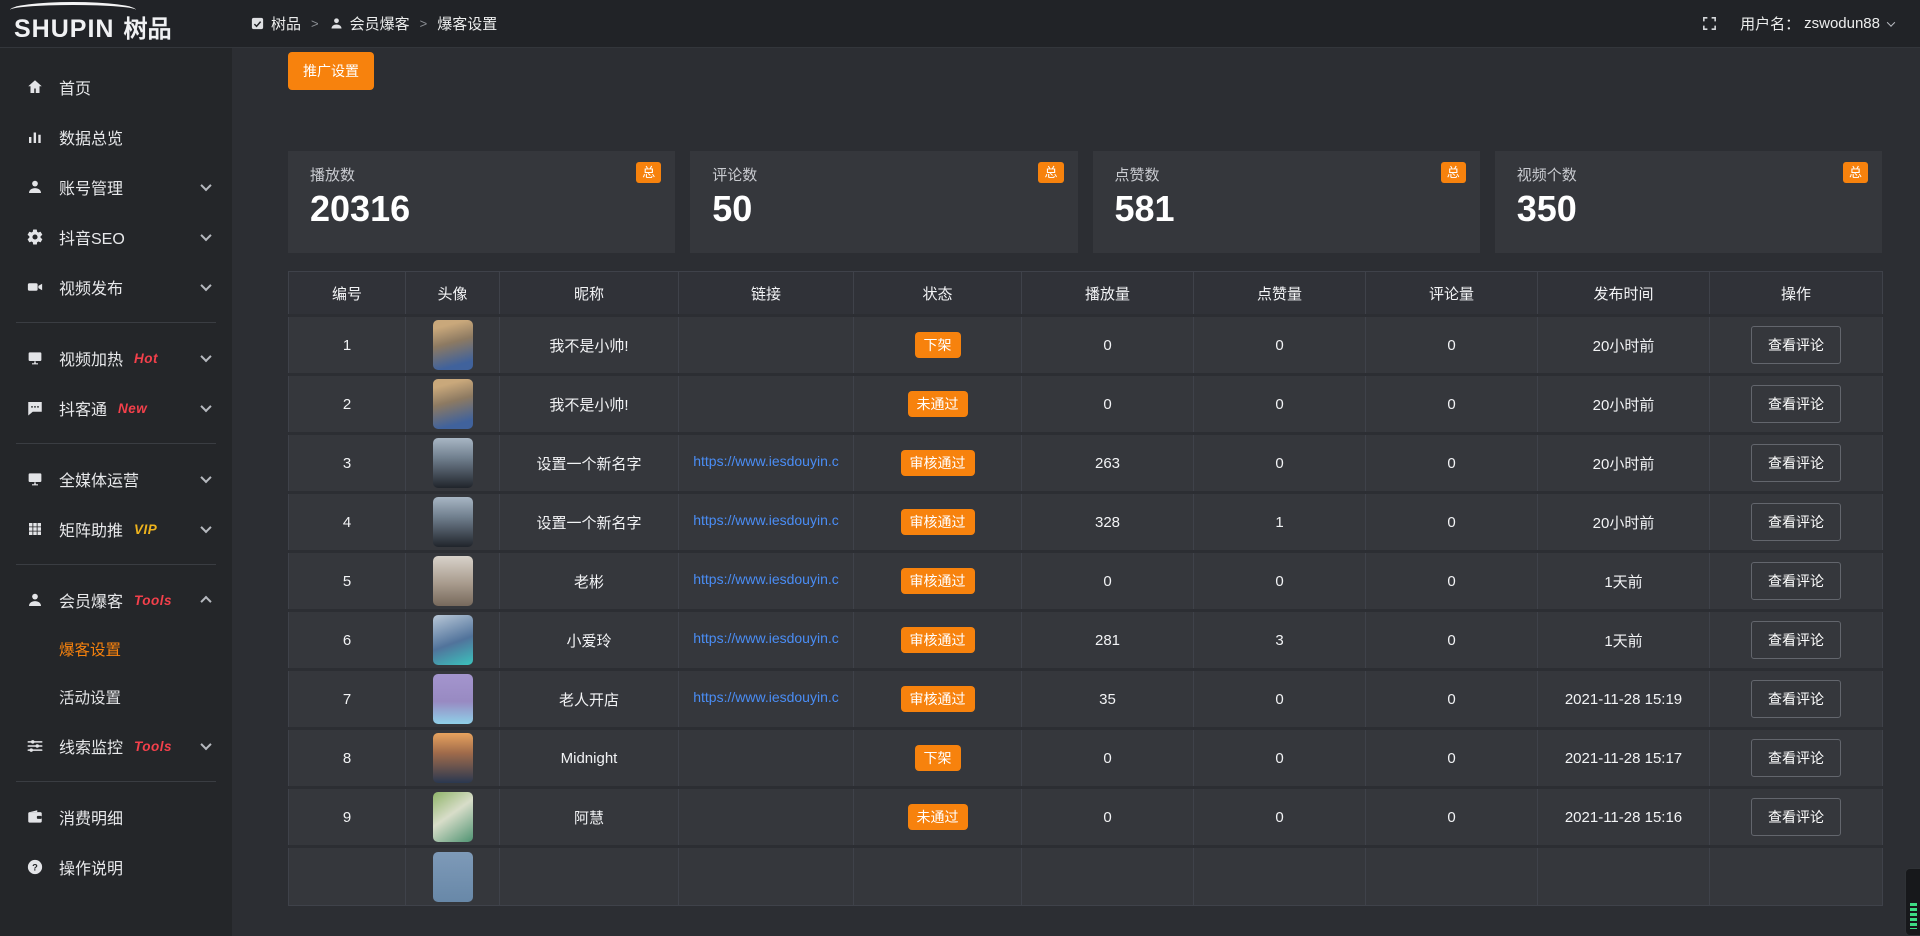  What do you see at coordinates (1107, 699) in the screenshot?
I see `cell-plays: 35` at bounding box center [1107, 699].